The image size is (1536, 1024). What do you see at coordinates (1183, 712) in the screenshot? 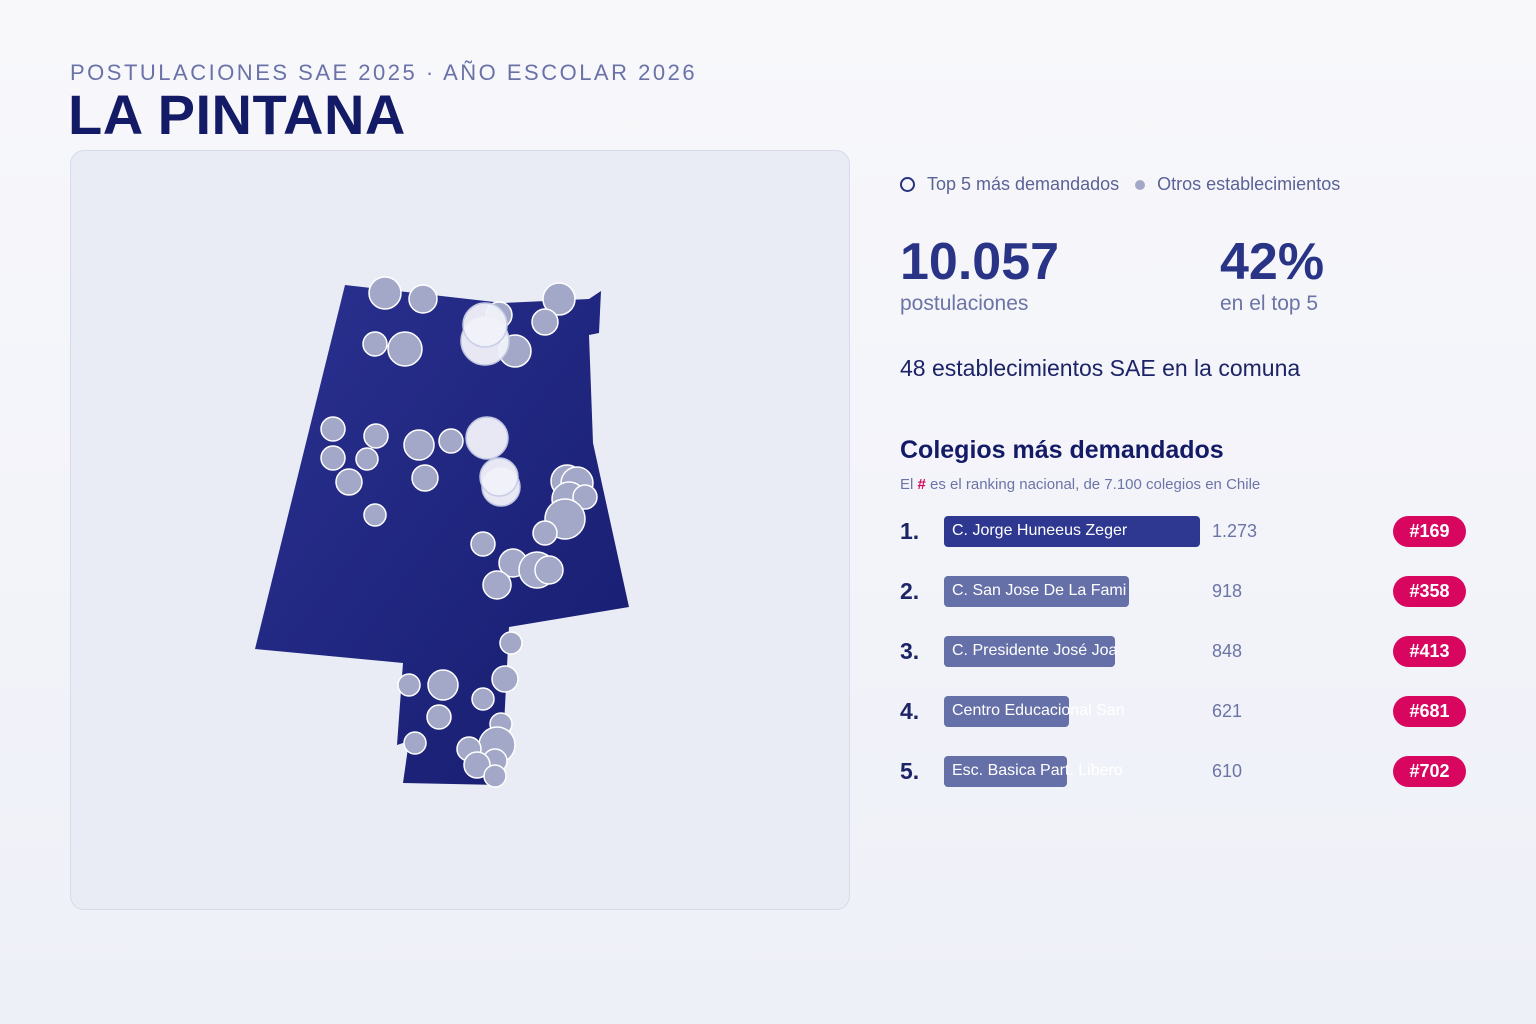
I see `ranking-row: 4. Centro Educacional San 621 #681` at bounding box center [1183, 712].